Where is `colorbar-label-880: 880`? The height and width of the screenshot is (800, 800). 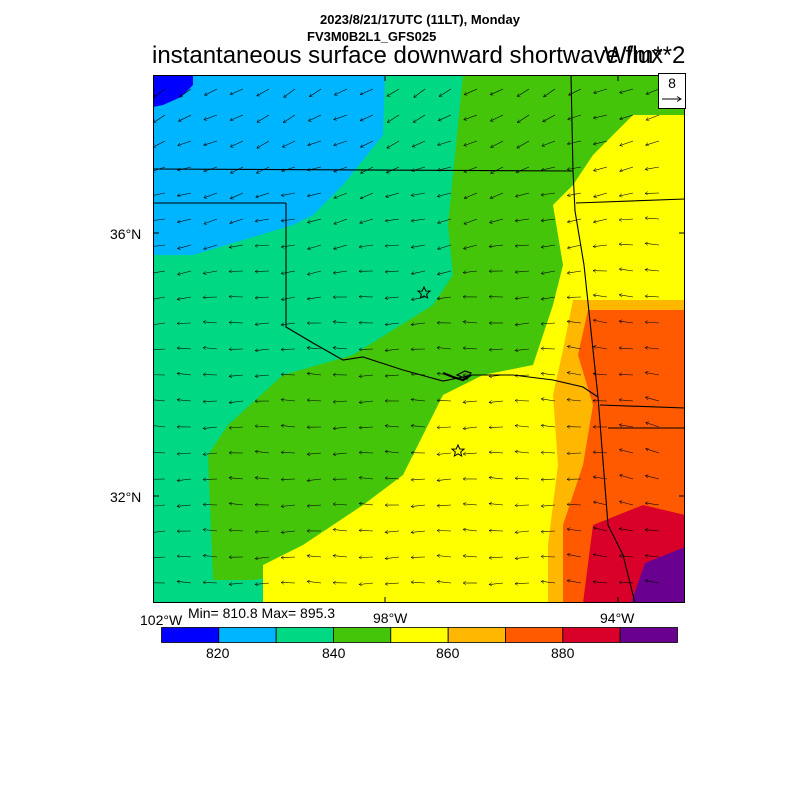 colorbar-label-880: 880 is located at coordinates (563, 653).